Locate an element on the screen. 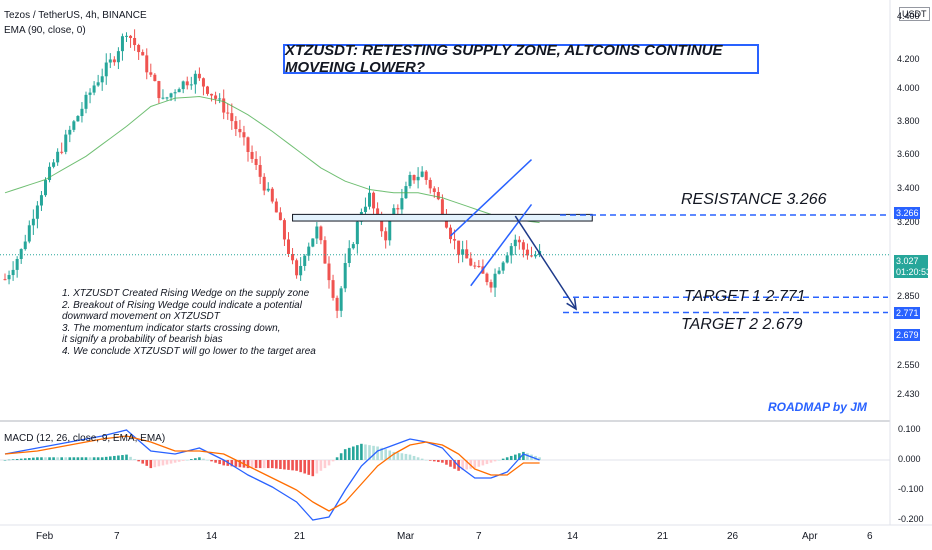 Image resolution: width=932 pixels, height=550 pixels. macd-tick-label: 0.100 is located at coordinates (909, 429).